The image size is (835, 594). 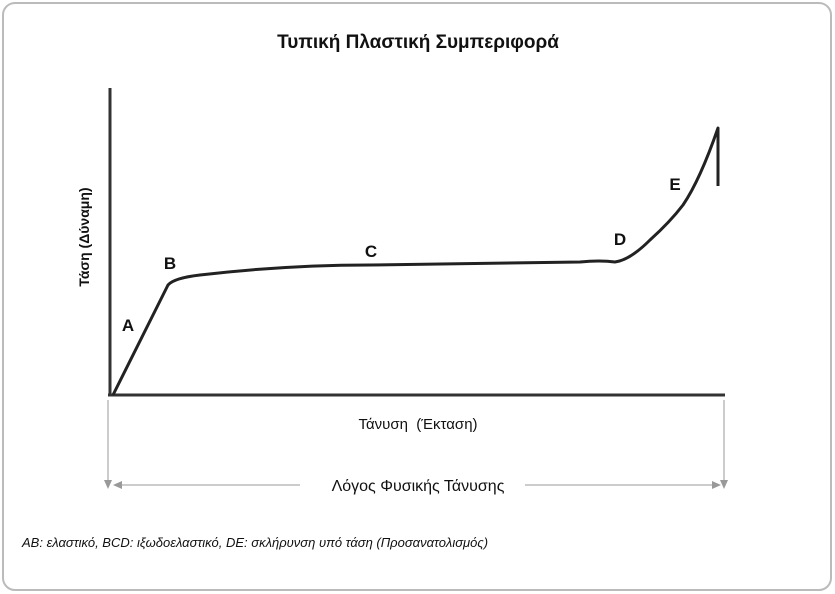 I want to click on point-label: B, so click(x=170, y=263).